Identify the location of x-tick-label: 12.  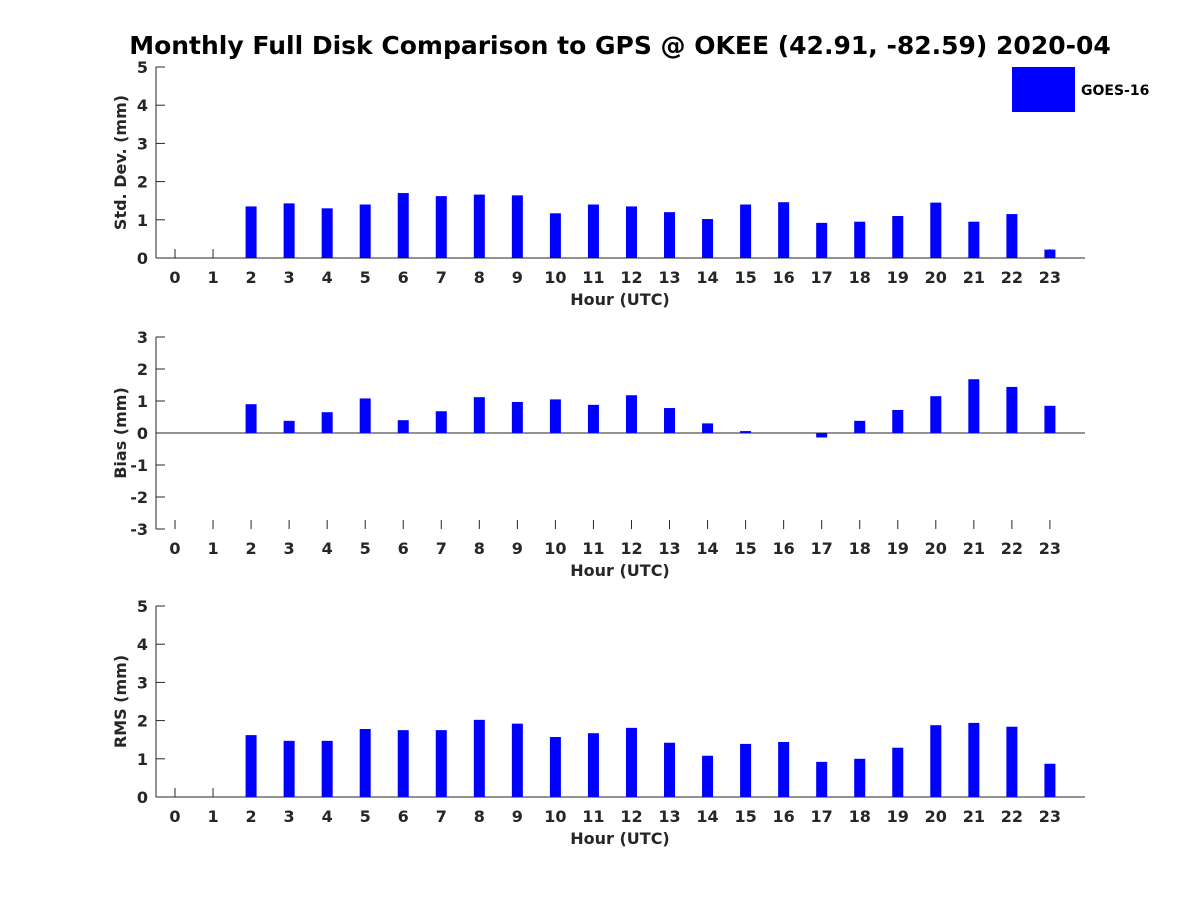
(631, 277).